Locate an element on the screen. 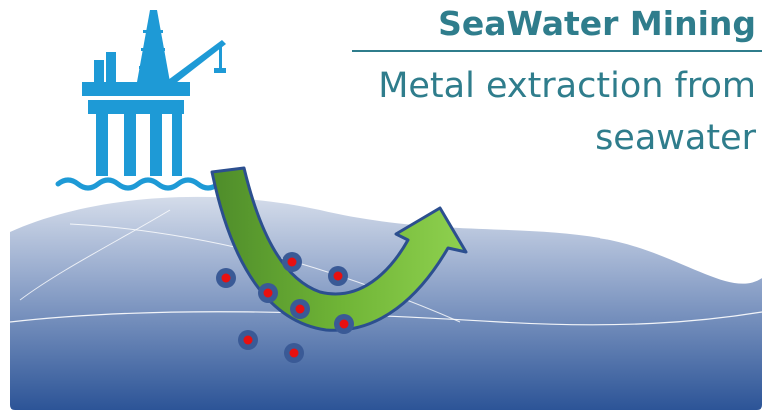 The image size is (774, 415). page-subtitle: Metal extraction from seawater is located at coordinates (567, 112).